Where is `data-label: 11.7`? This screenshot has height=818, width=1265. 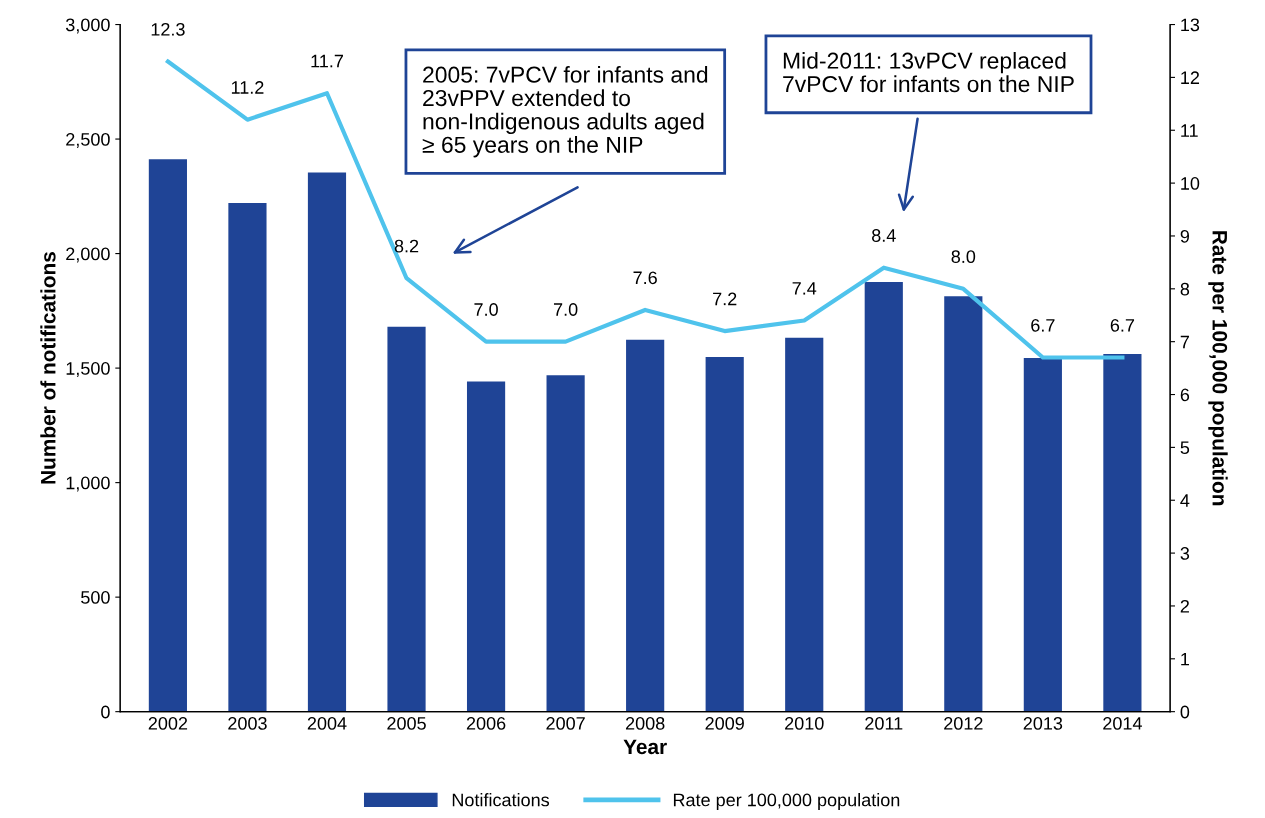 data-label: 11.7 is located at coordinates (327, 61).